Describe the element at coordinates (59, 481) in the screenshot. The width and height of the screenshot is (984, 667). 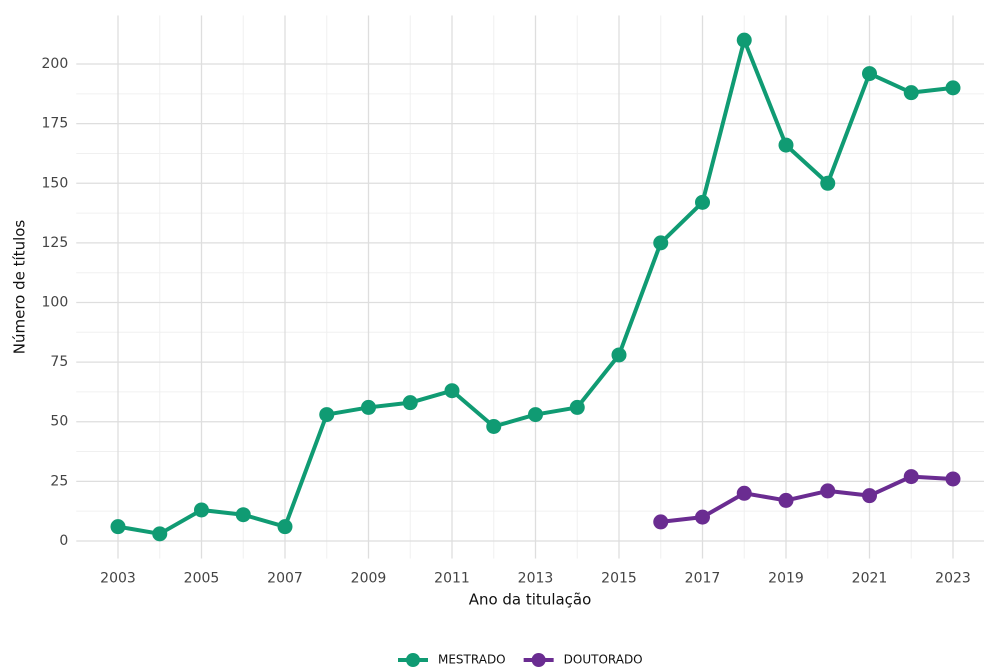
I see `y-tick-label: 25` at that location.